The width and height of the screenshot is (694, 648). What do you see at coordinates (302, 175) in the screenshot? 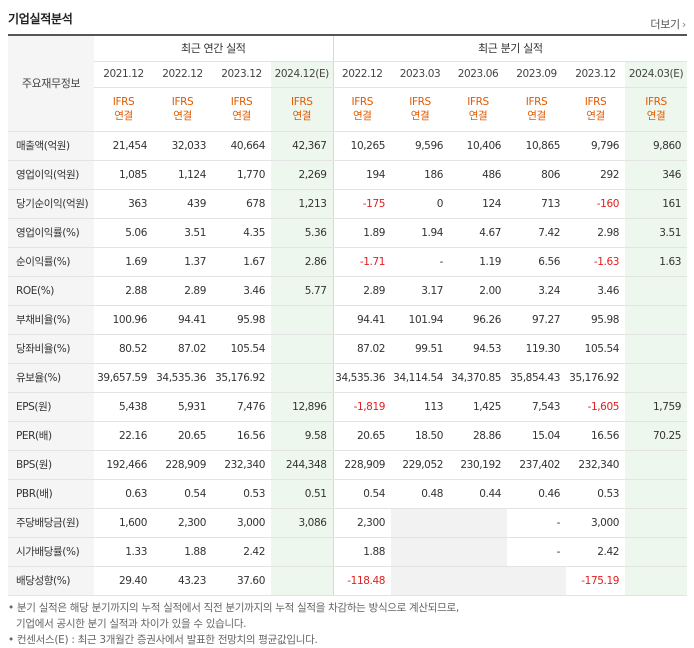
I see `table-cell: 2,269` at bounding box center [302, 175].